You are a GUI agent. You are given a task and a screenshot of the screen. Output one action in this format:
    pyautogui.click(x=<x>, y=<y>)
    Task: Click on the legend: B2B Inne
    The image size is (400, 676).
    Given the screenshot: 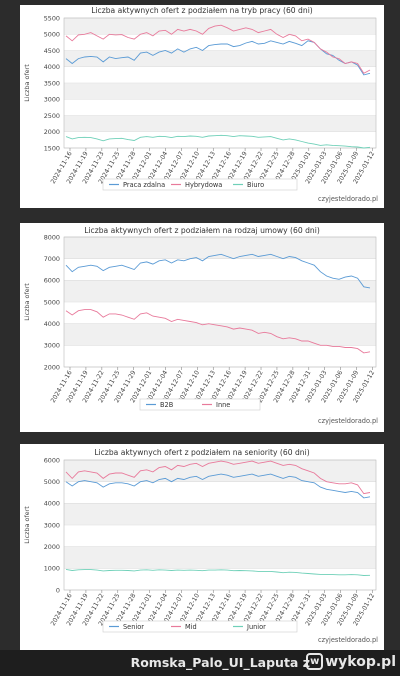 What is the action you would take?
    pyautogui.click(x=200, y=404)
    